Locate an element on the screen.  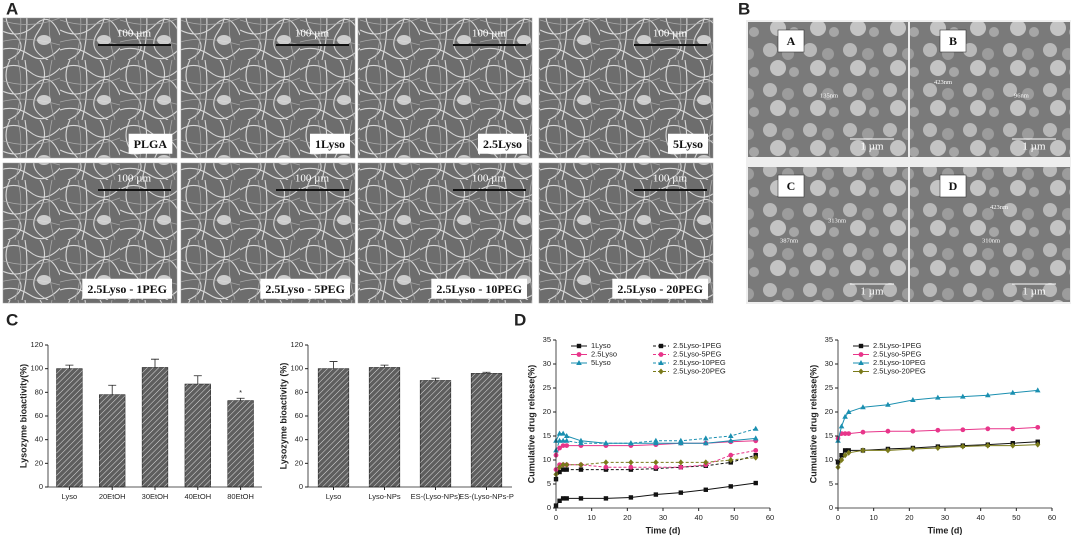
x-tick-label: 10 is located at coordinates (591, 517).